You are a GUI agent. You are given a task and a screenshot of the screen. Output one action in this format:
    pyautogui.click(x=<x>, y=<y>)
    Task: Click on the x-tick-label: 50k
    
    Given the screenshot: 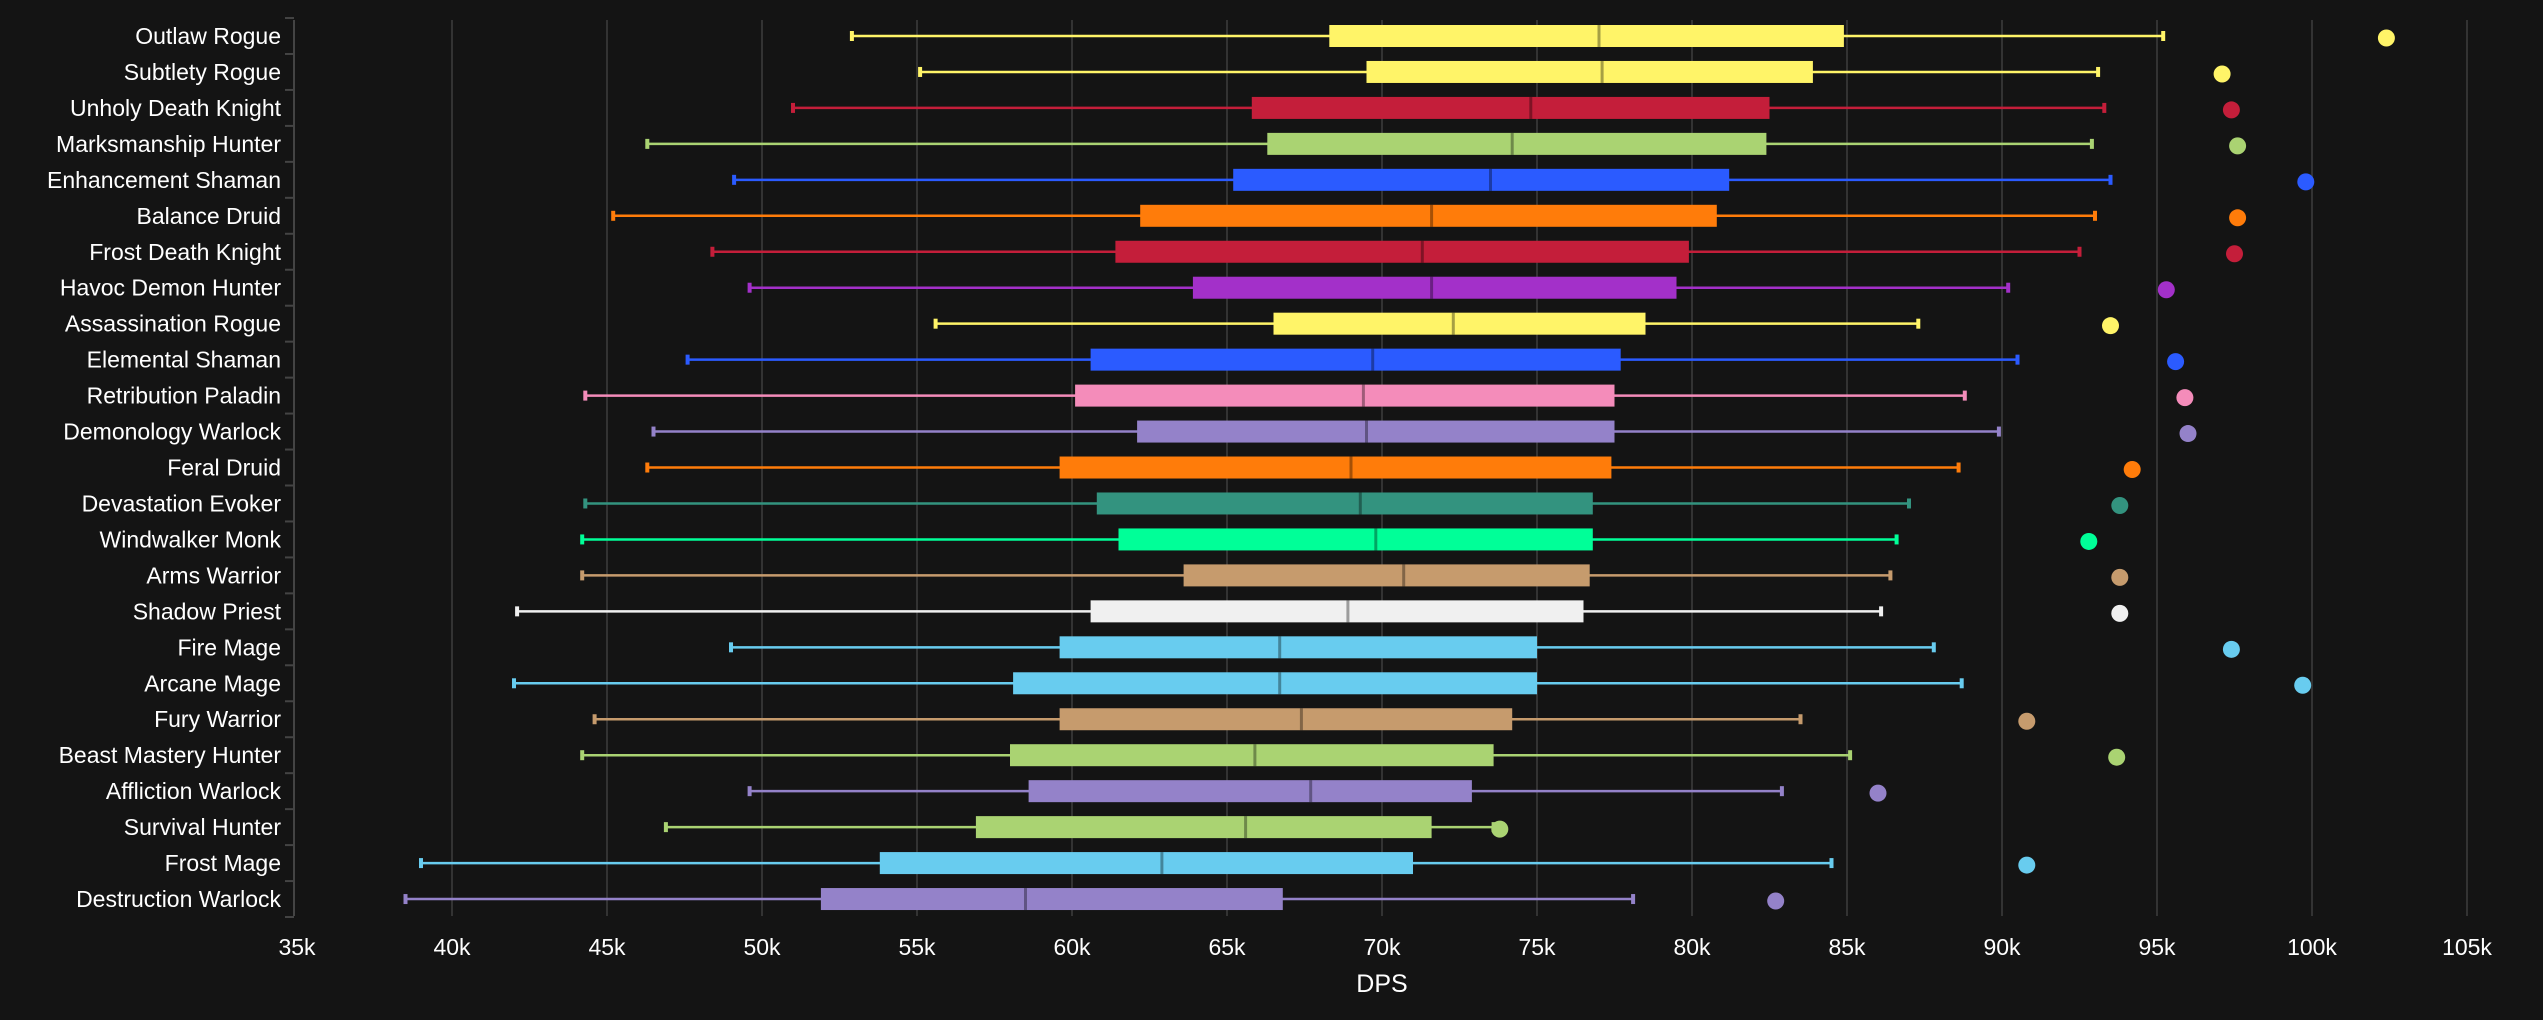 What is the action you would take?
    pyautogui.click(x=762, y=947)
    